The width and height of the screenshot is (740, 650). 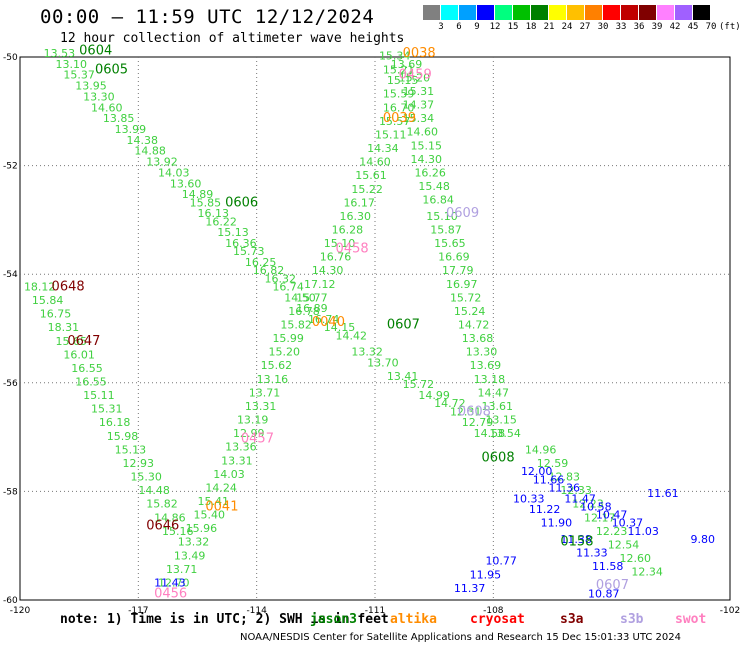 I want to click on wave-height-value: 12.93, so click(x=139, y=463).